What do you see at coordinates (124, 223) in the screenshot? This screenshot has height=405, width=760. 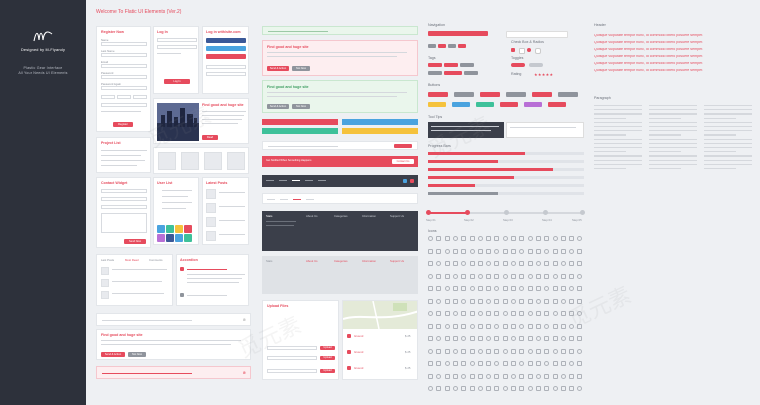 I see `contact-message-textarea` at bounding box center [124, 223].